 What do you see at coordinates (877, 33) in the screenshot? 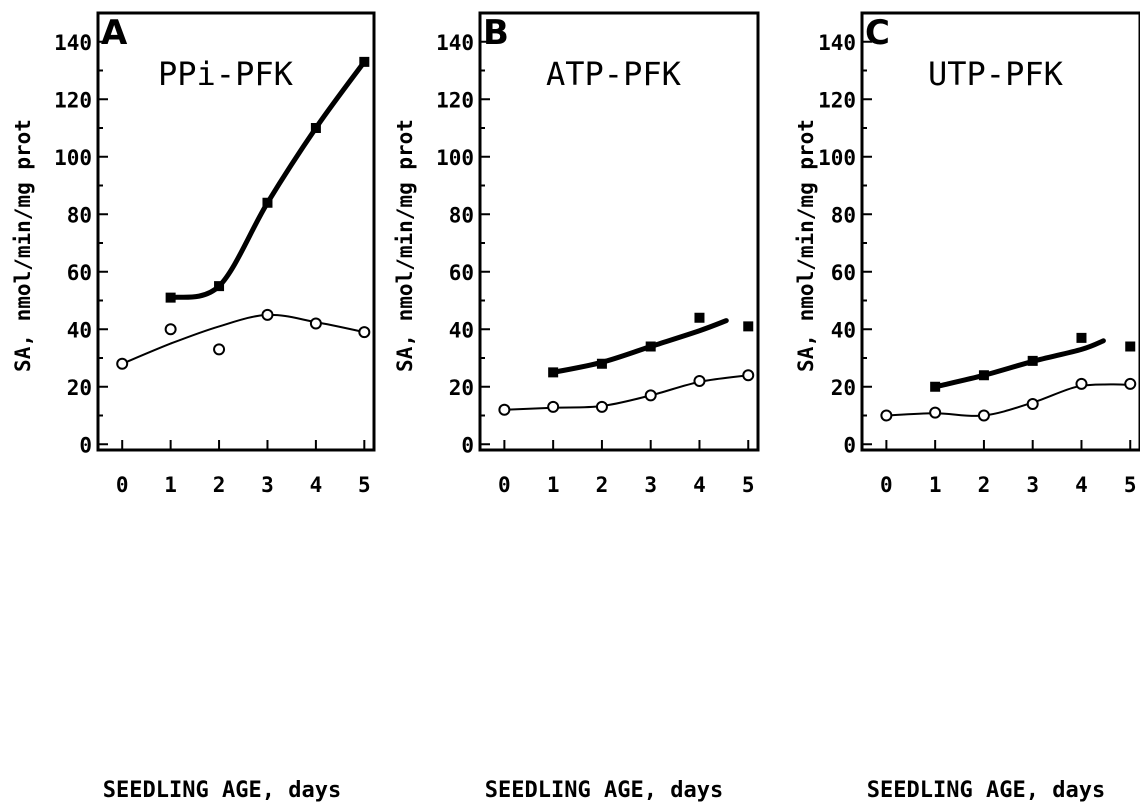
I see `panel-letter: C` at bounding box center [877, 33].